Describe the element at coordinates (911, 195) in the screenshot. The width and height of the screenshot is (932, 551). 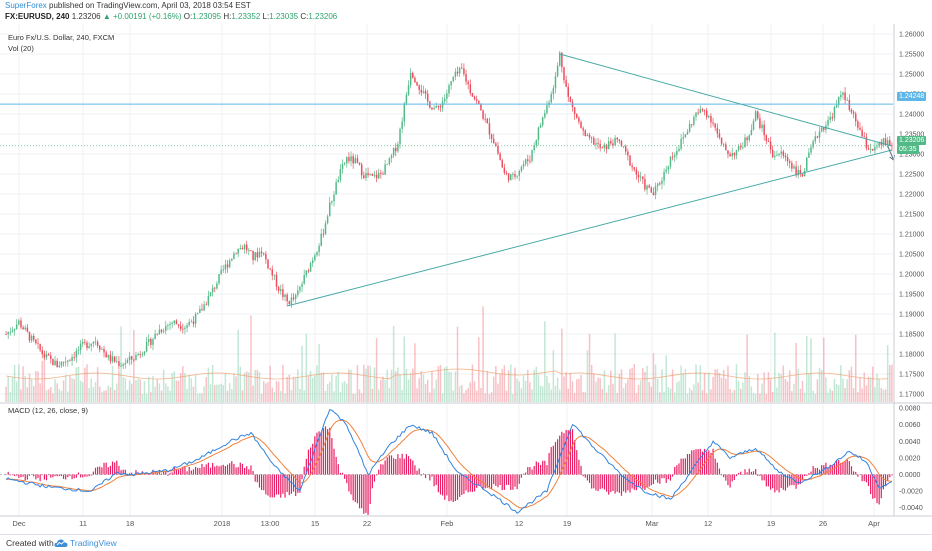
I see `price-axis-label: 1.22000` at that location.